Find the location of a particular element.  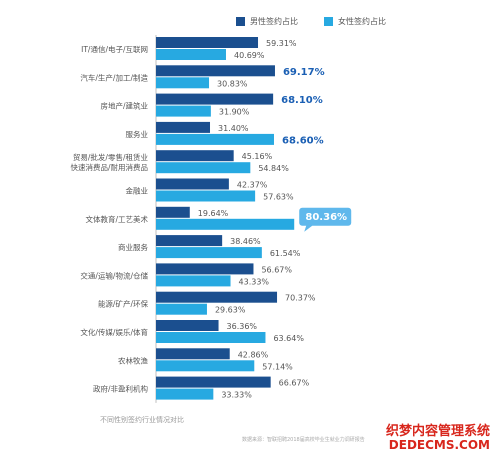

category-label: IT/通信/电子/互联网 is located at coordinates (114, 49).